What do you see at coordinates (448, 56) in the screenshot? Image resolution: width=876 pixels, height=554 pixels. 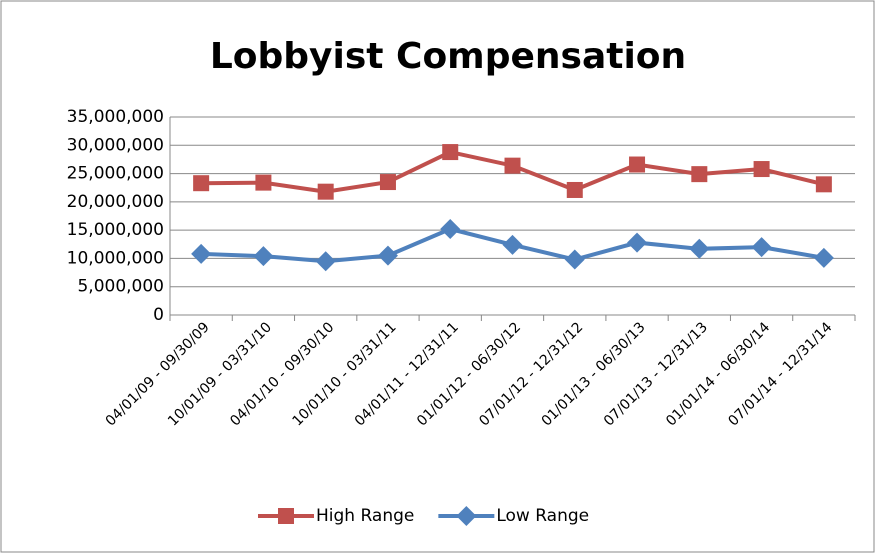 I see `chart-title: Lobbyist Compensation` at bounding box center [448, 56].